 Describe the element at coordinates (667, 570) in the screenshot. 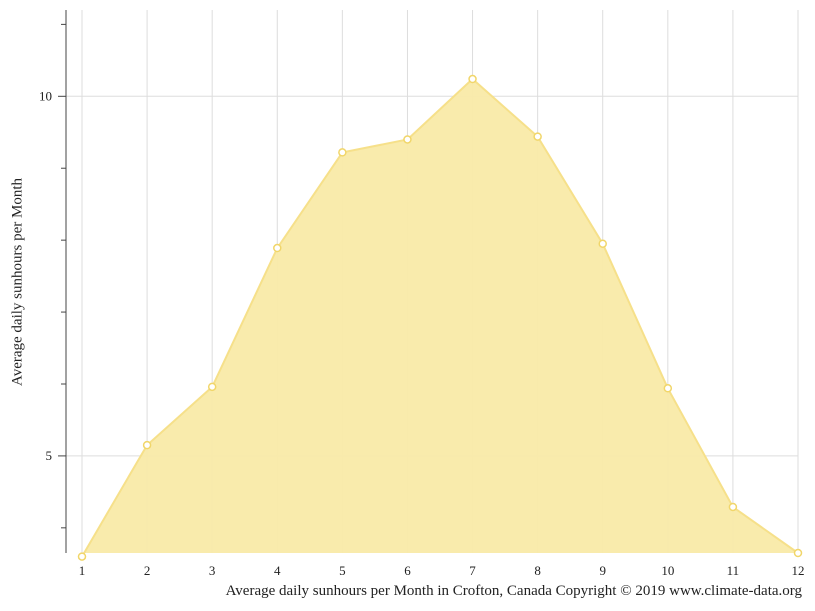

I see `x-tick-label: 10` at that location.